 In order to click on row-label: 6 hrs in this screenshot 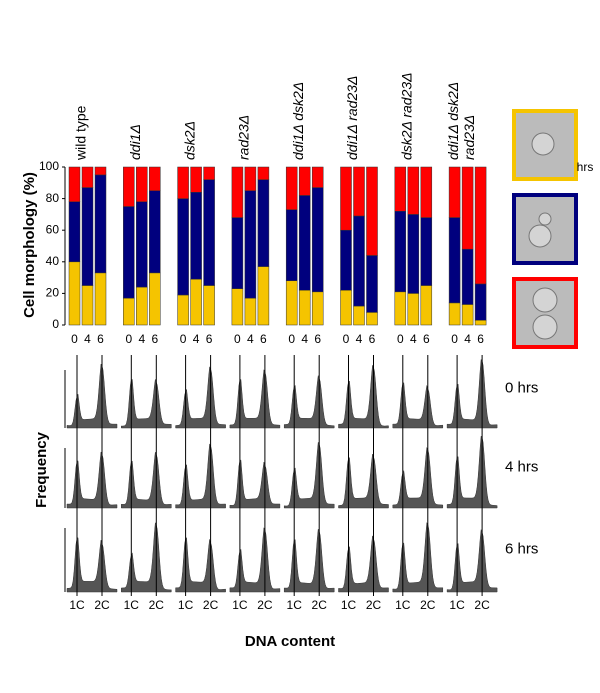, I will do `click(521, 548)`.